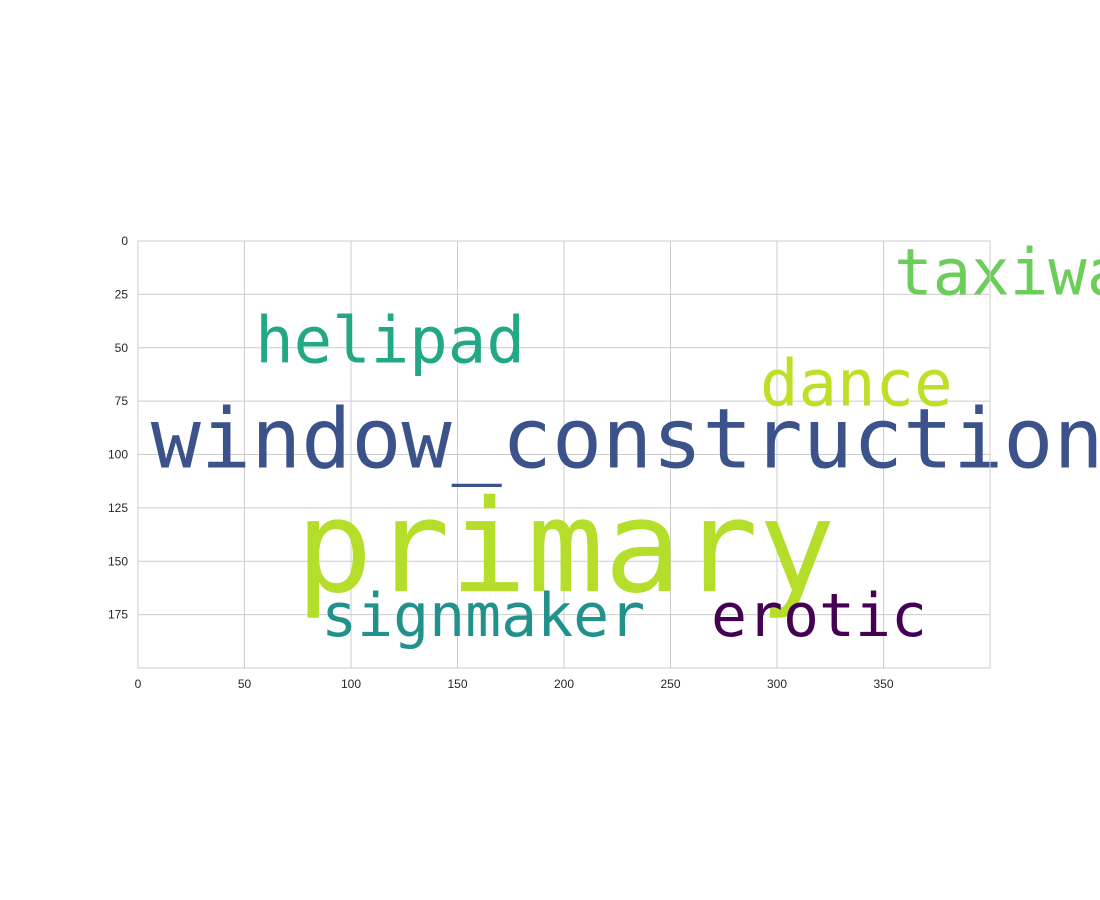  What do you see at coordinates (625, 438) in the screenshot?
I see `word-window-construction: window_construction` at bounding box center [625, 438].